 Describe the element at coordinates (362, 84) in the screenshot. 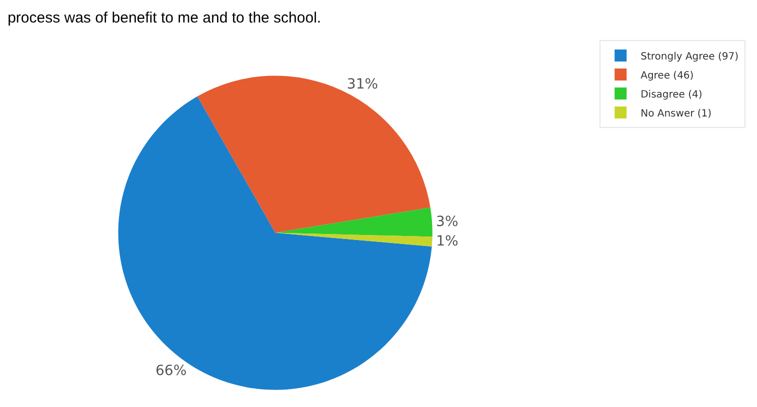

I see `data-label: 31%` at that location.